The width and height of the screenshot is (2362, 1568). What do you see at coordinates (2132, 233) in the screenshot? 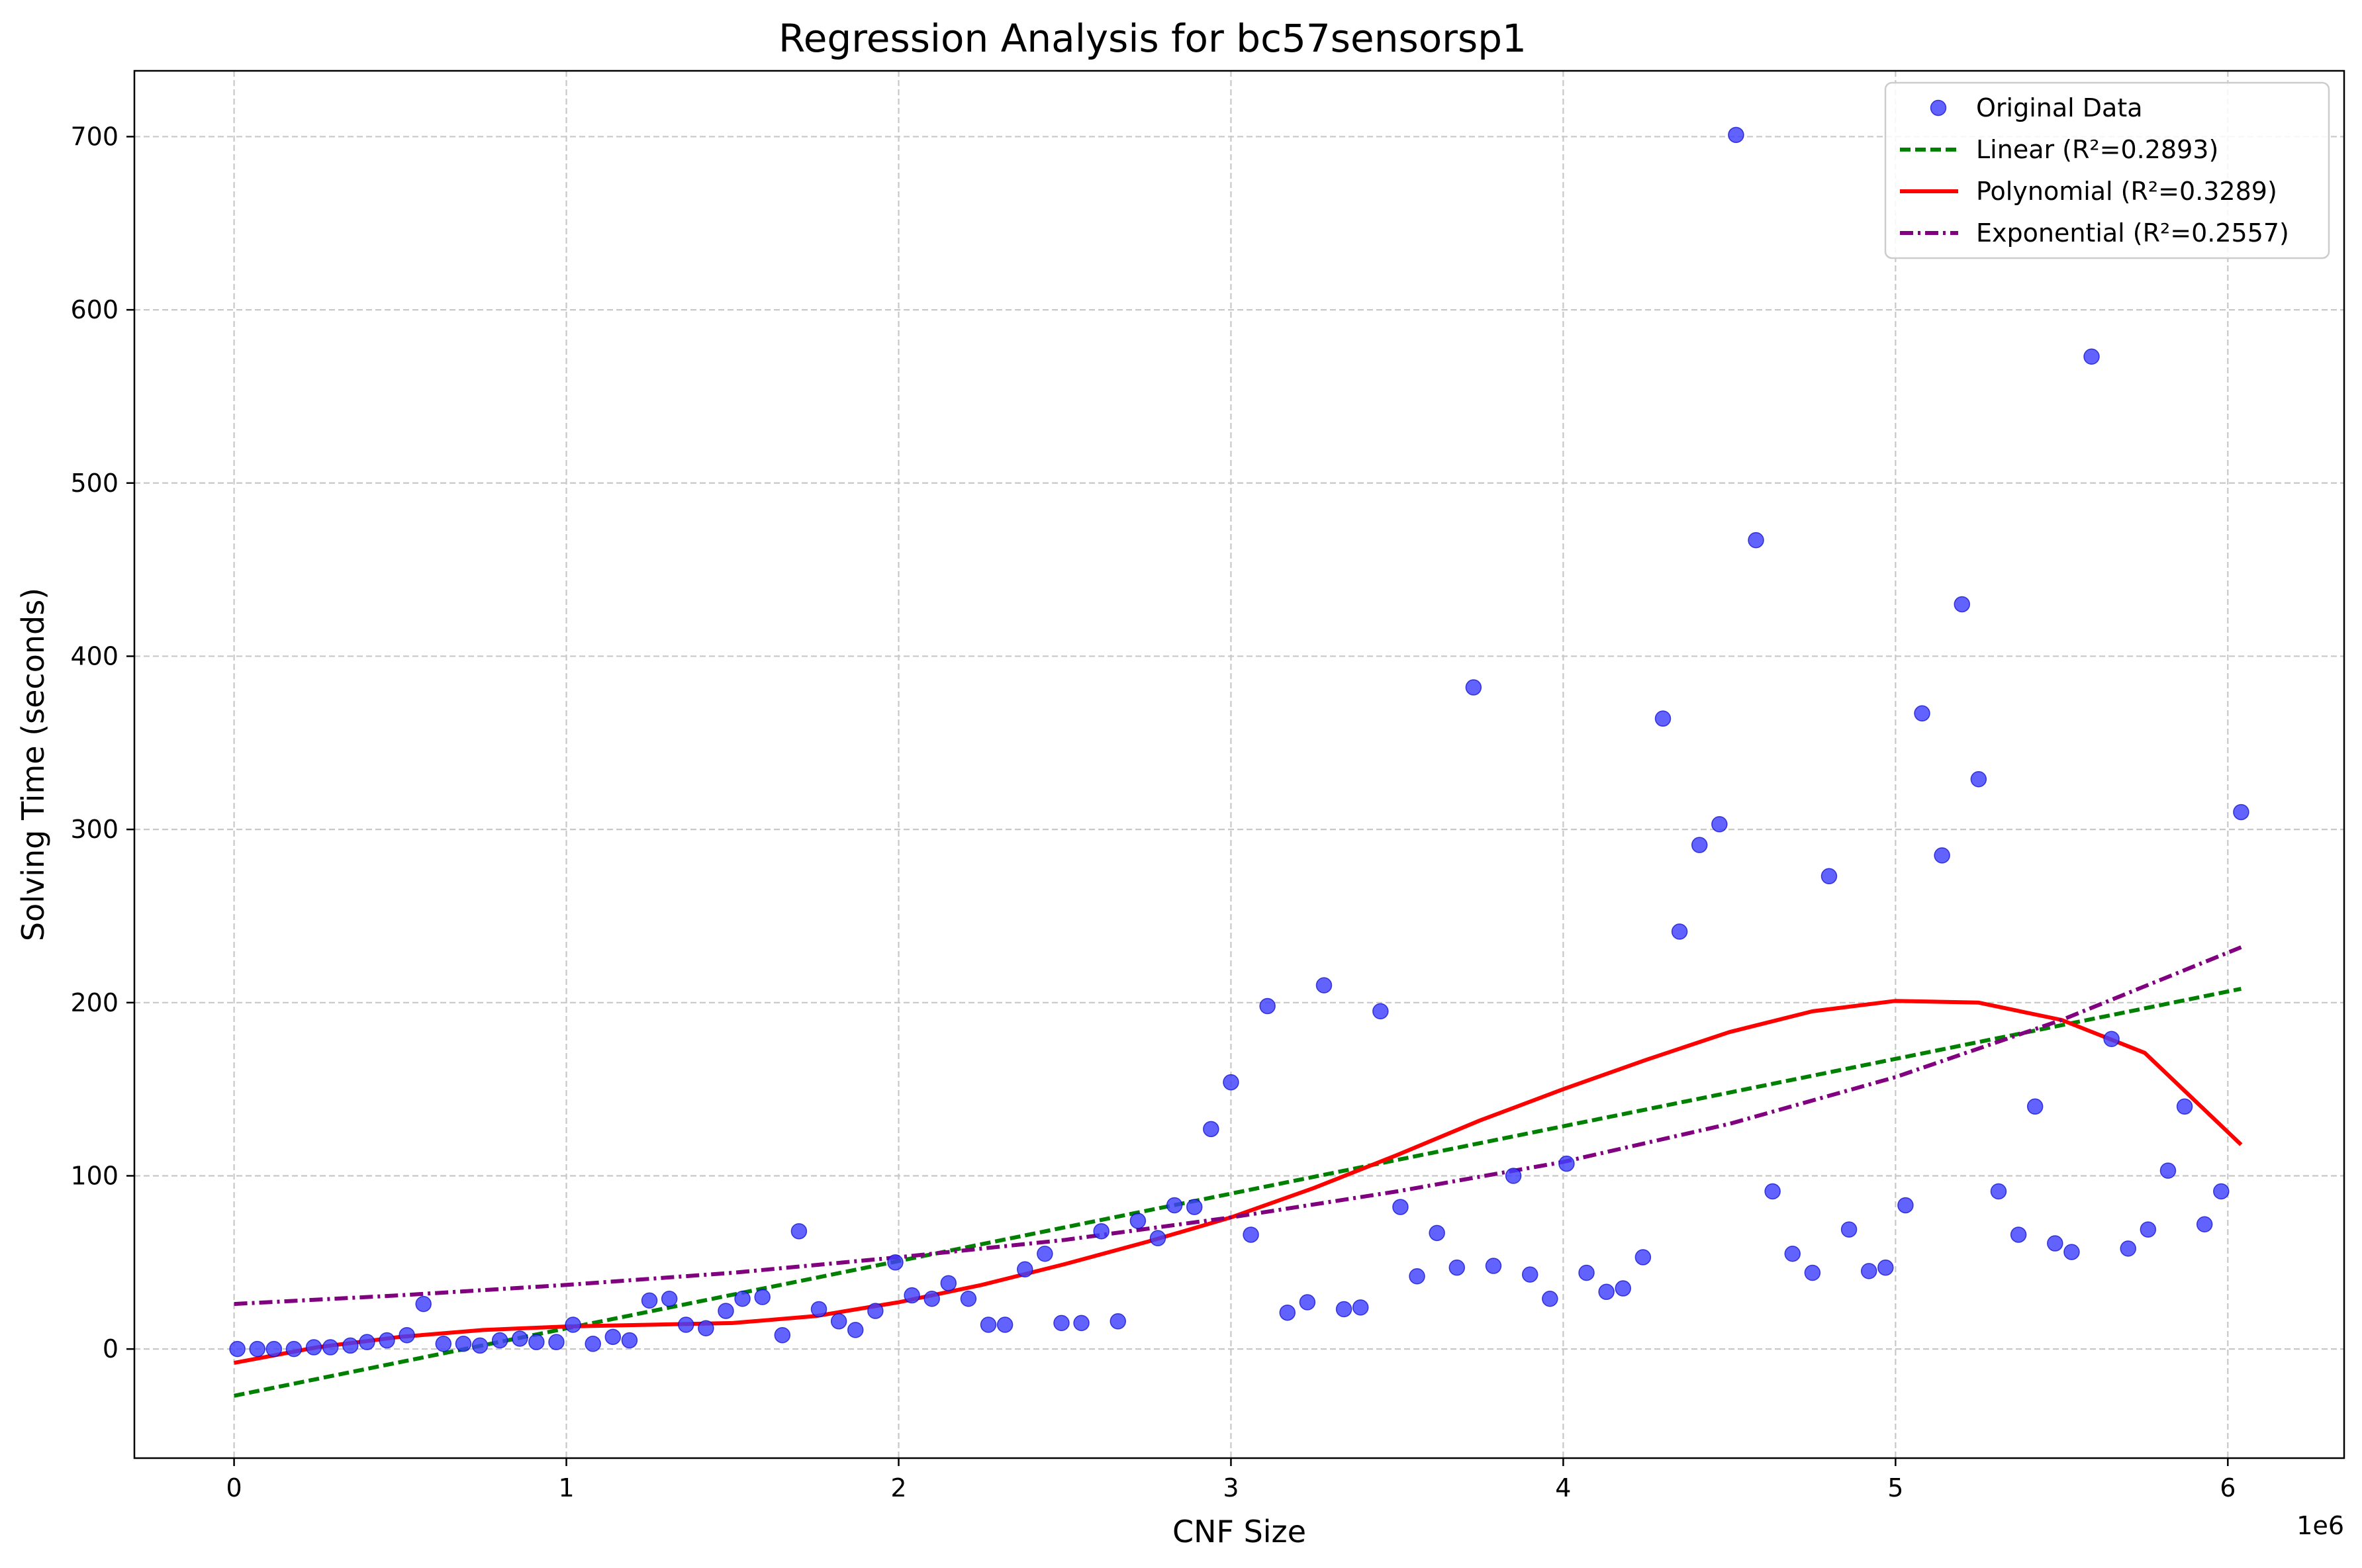
I see `legend-label: Exponential (R²=0.2557)` at bounding box center [2132, 233].